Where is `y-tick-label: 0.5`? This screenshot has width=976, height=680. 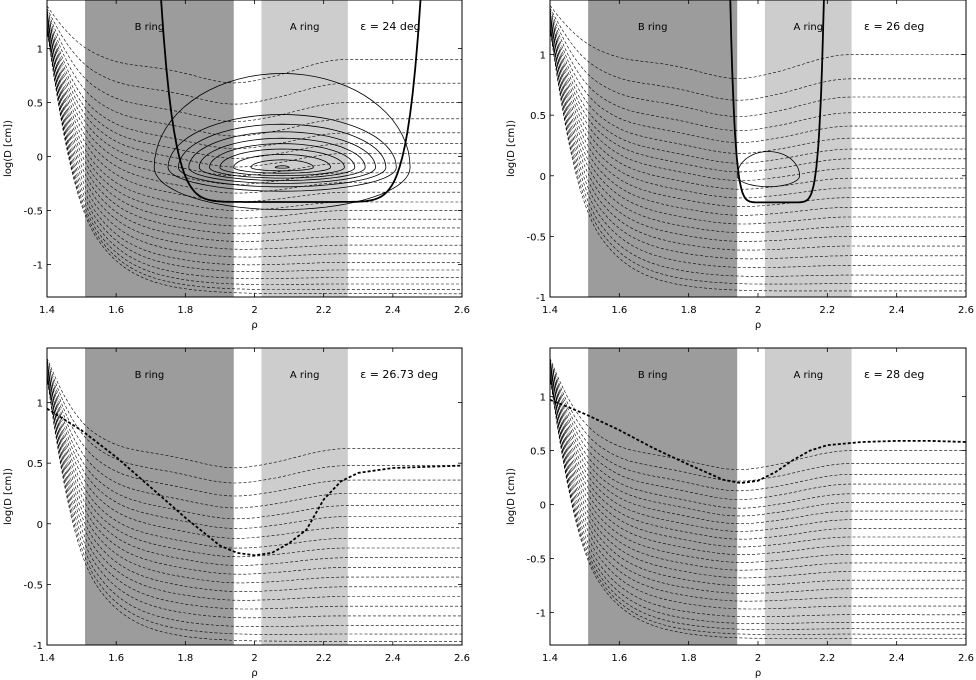
y-tick-label: 0.5 is located at coordinates (35, 464).